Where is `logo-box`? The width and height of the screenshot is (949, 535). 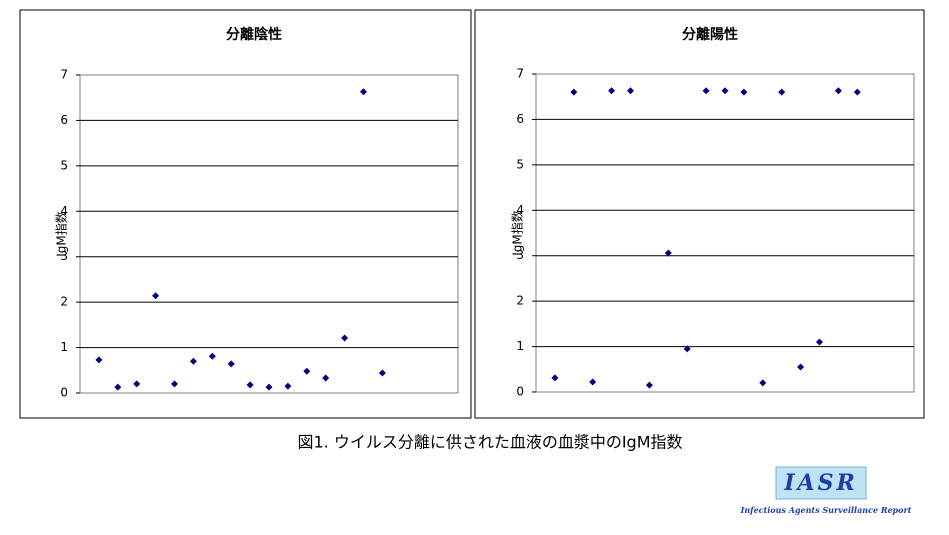 logo-box is located at coordinates (821, 483).